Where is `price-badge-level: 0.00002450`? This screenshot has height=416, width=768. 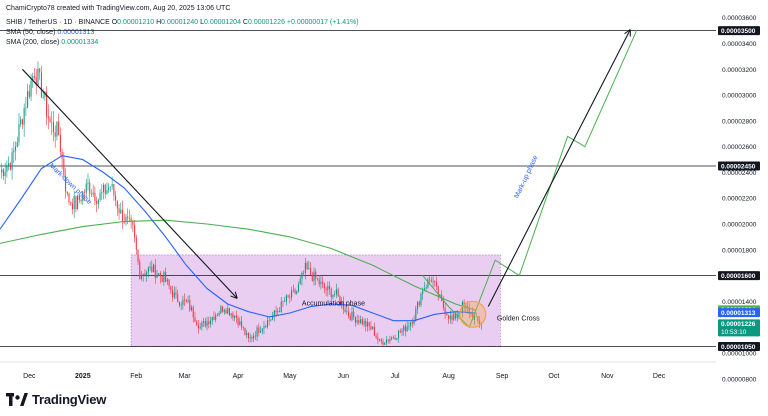
price-badge-level: 0.00002450 is located at coordinates (739, 166).